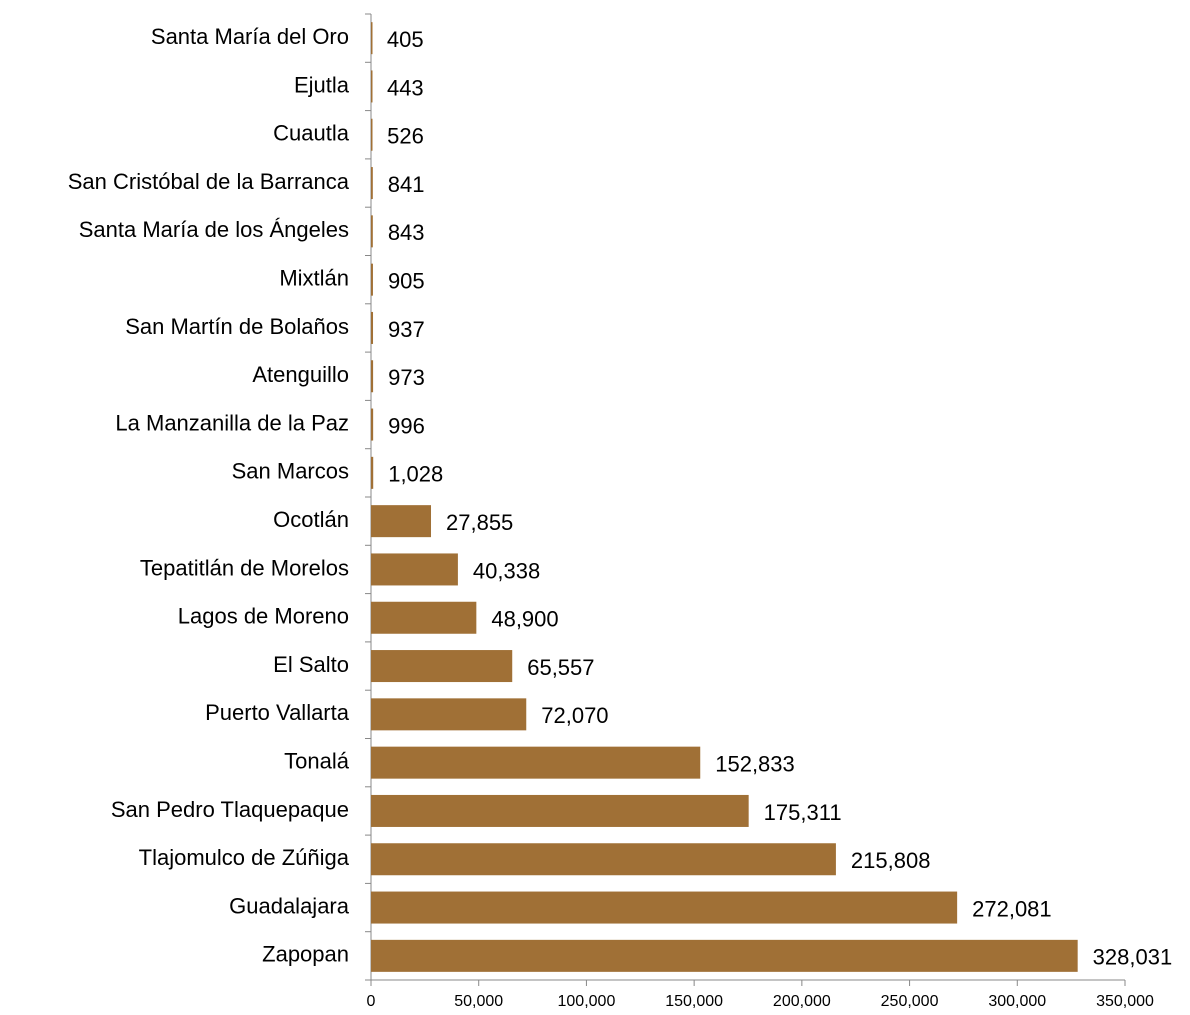 The width and height of the screenshot is (1190, 1015). What do you see at coordinates (406, 377) in the screenshot?
I see `value-label: 973` at bounding box center [406, 377].